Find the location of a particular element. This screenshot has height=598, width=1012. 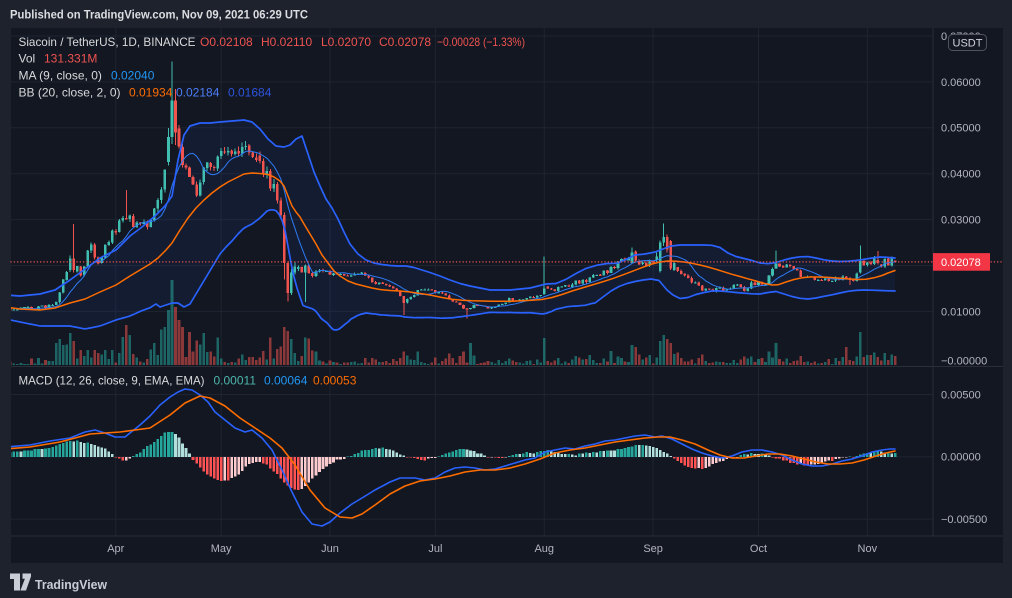

svg-text:Siacoin / TetherUS, 1D, BINANC: Siacoin / TetherUS, 1D, BINANCE is located at coordinates (107, 42).